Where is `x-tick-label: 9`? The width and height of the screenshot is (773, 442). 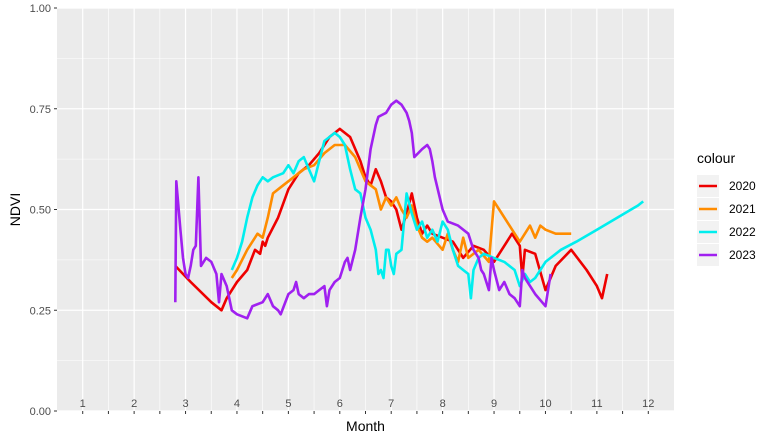 x-tick-label: 9 is located at coordinates (494, 404).